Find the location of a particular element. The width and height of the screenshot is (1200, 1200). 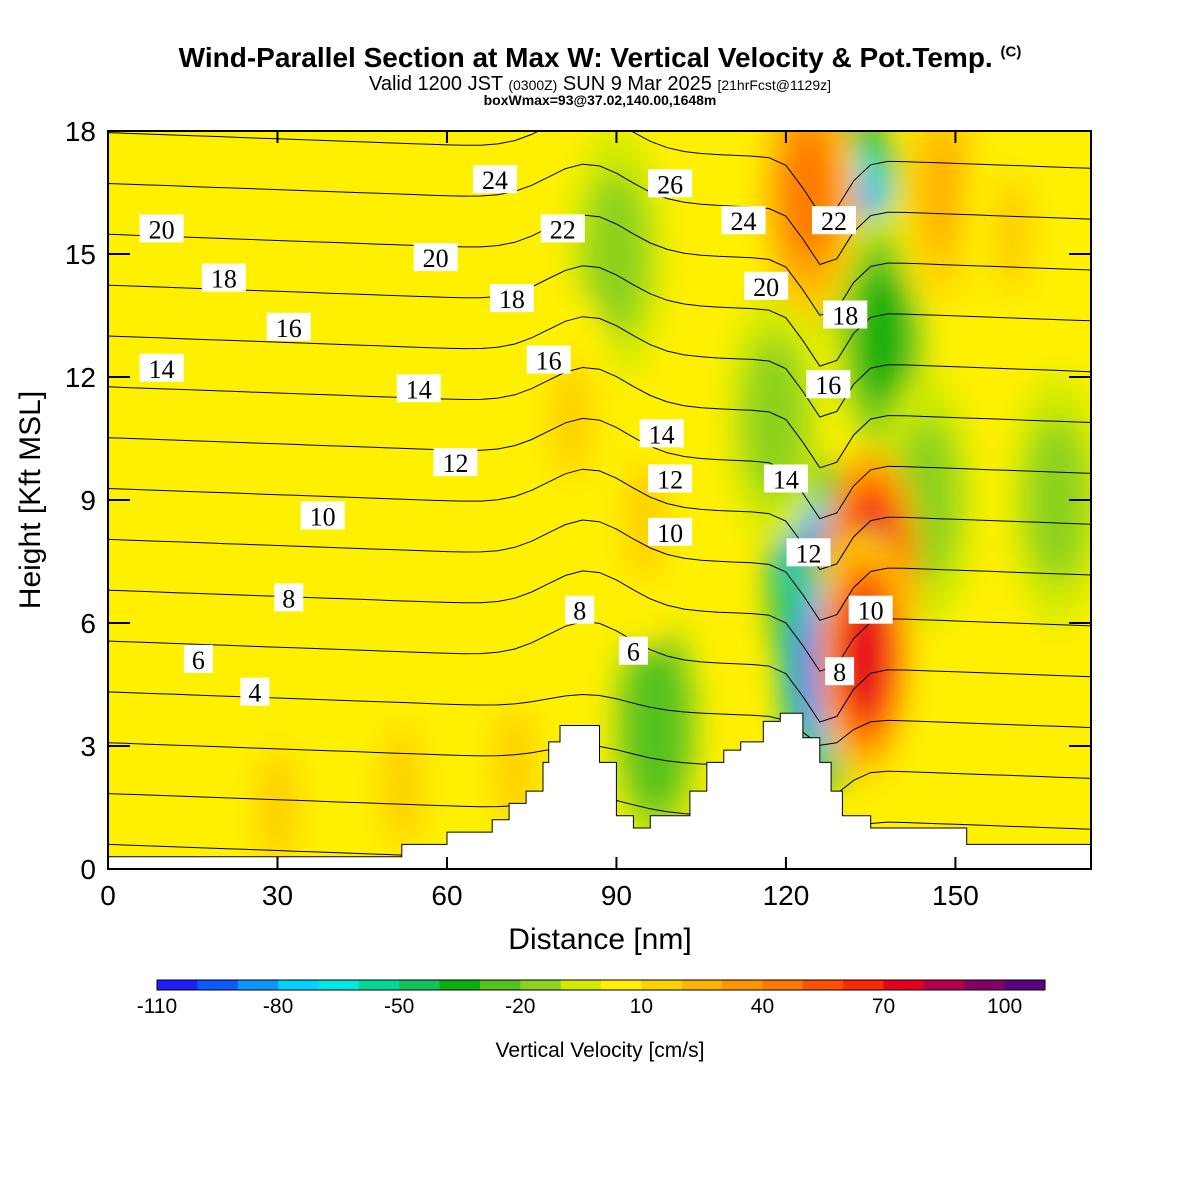

colorbar-tick-label: 70 is located at coordinates (883, 1006).